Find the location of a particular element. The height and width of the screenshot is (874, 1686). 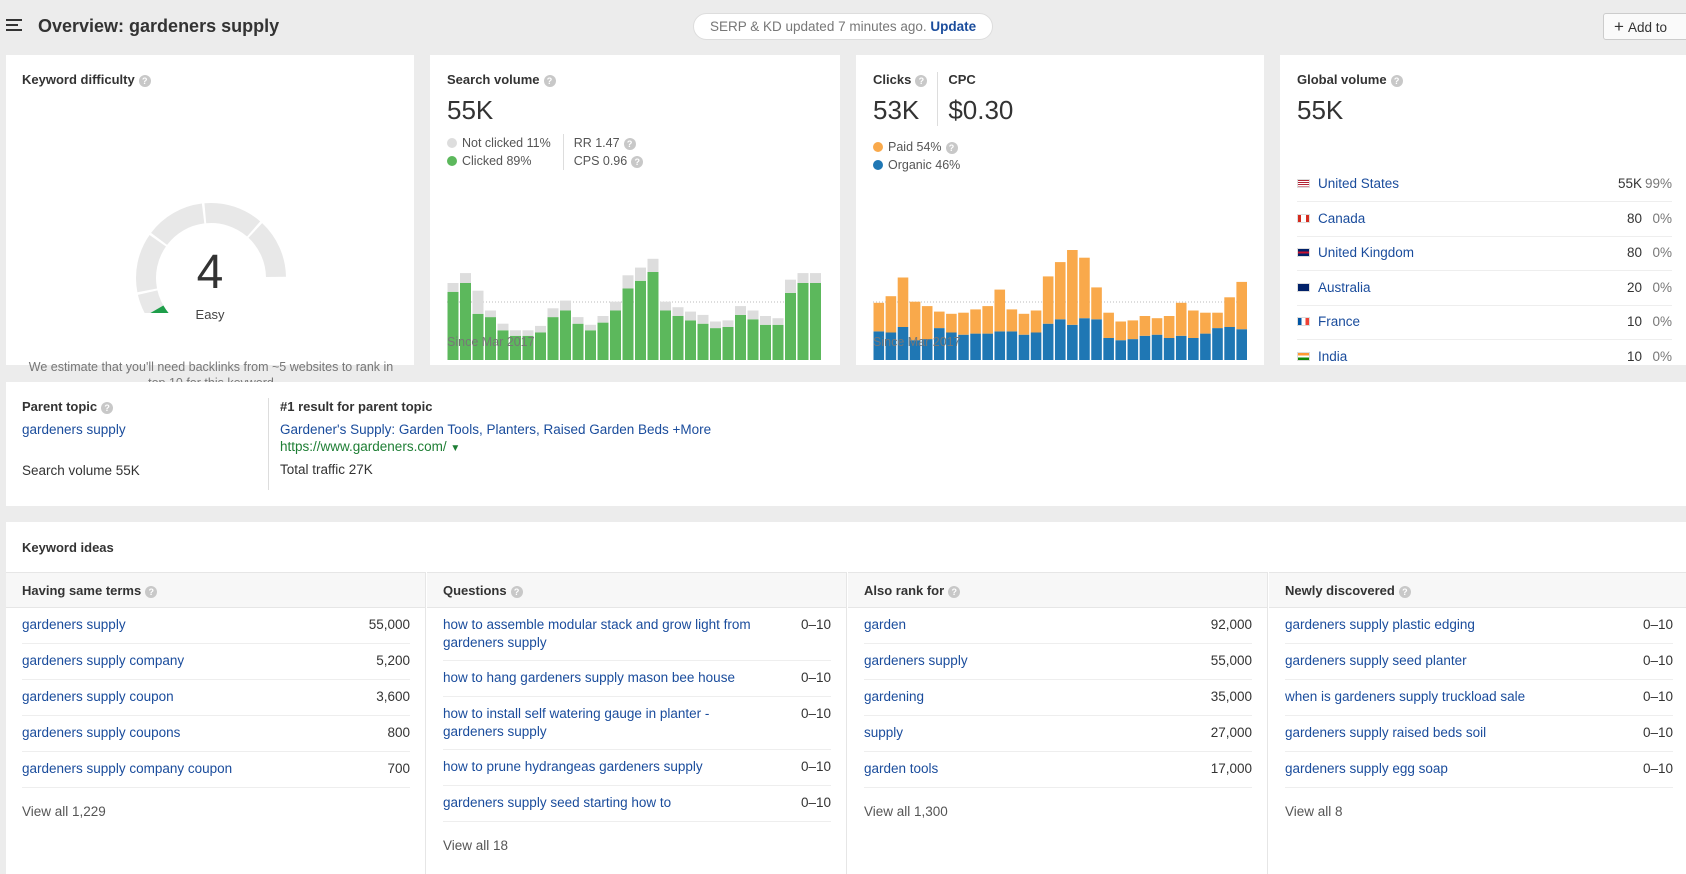

keyword-link: supply is located at coordinates (884, 732).